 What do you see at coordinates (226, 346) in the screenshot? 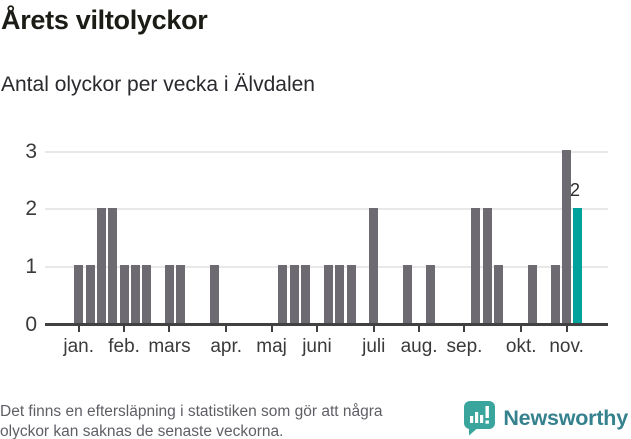
I see `x-axis-tick-label: apr.` at bounding box center [226, 346].